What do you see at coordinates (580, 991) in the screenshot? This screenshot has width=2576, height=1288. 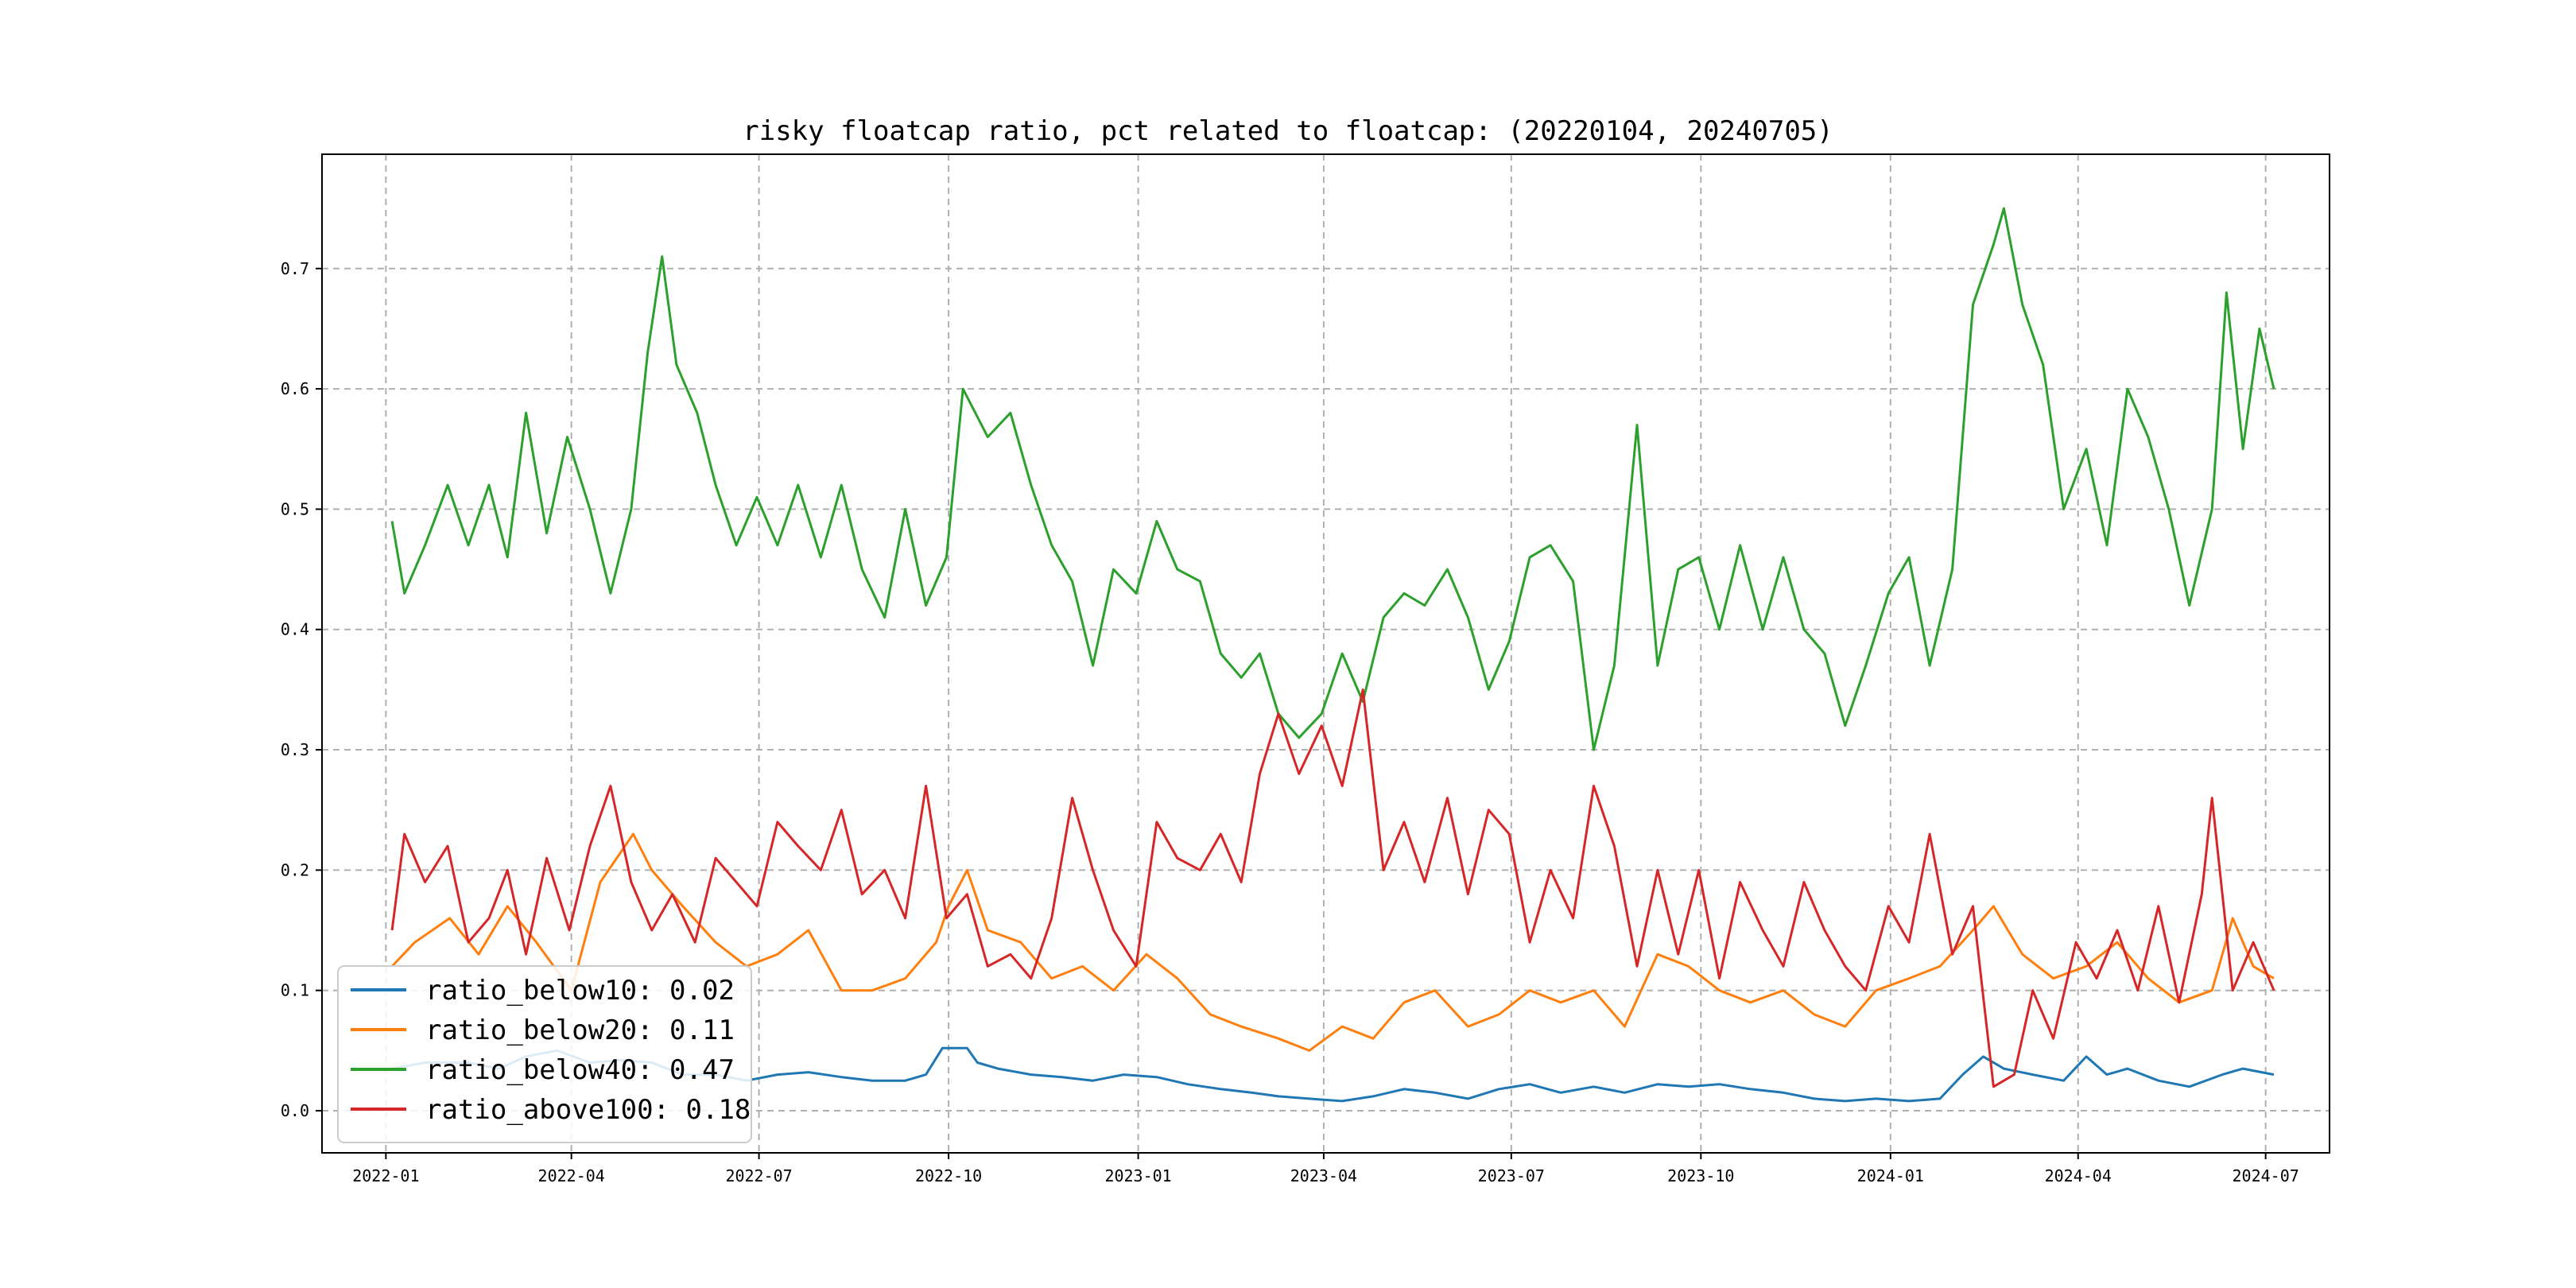 I see `legend-label-ratio_below10: ratio_below10: 0.02` at bounding box center [580, 991].